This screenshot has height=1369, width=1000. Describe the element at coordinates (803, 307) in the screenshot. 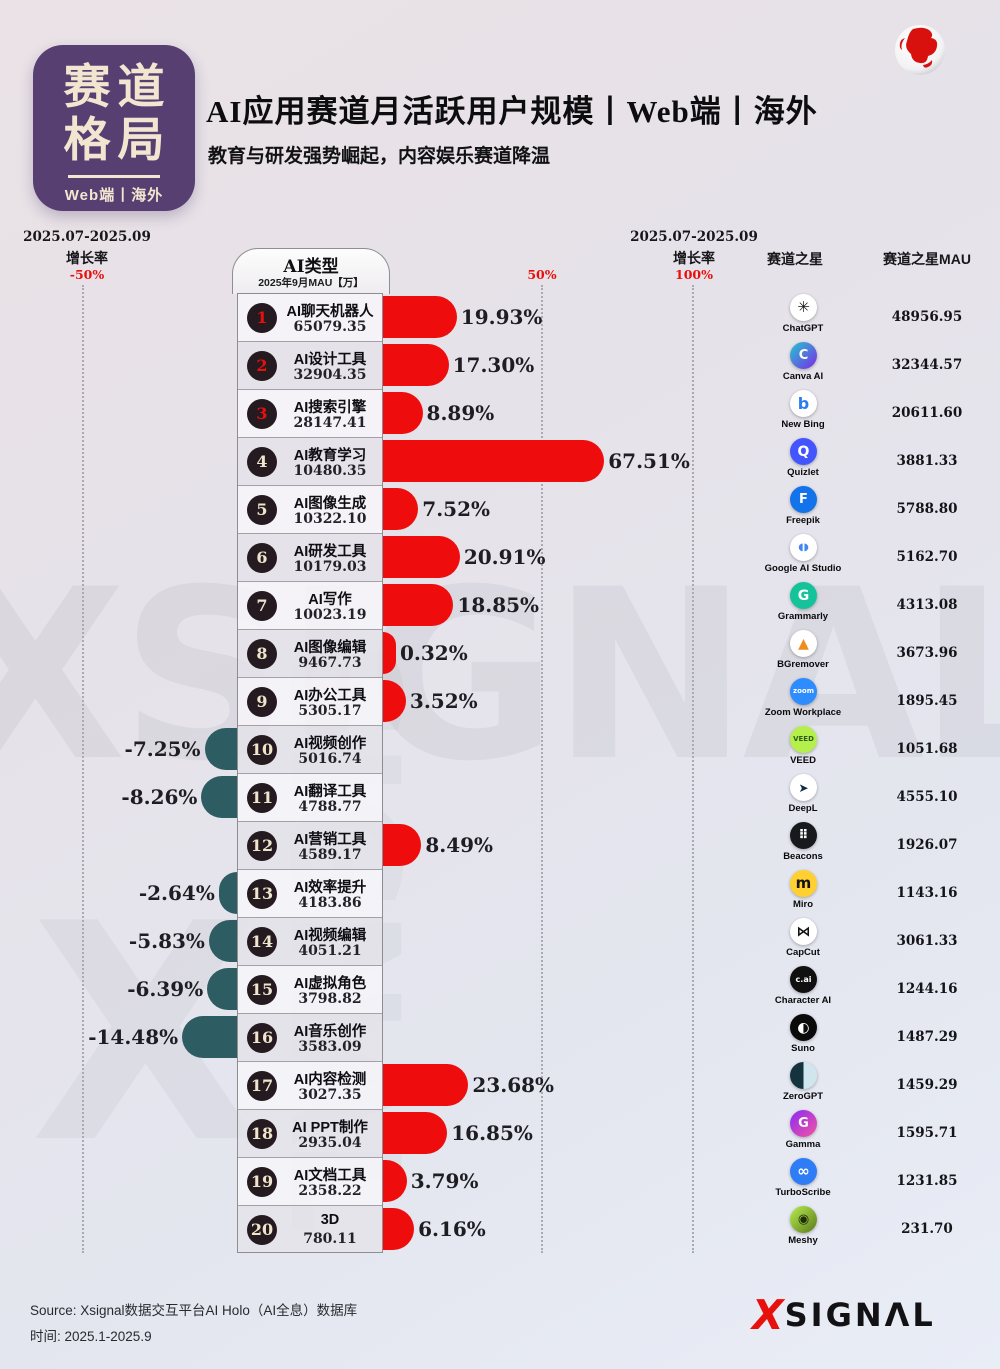

I see `chatgpt-icon: ✳` at that location.